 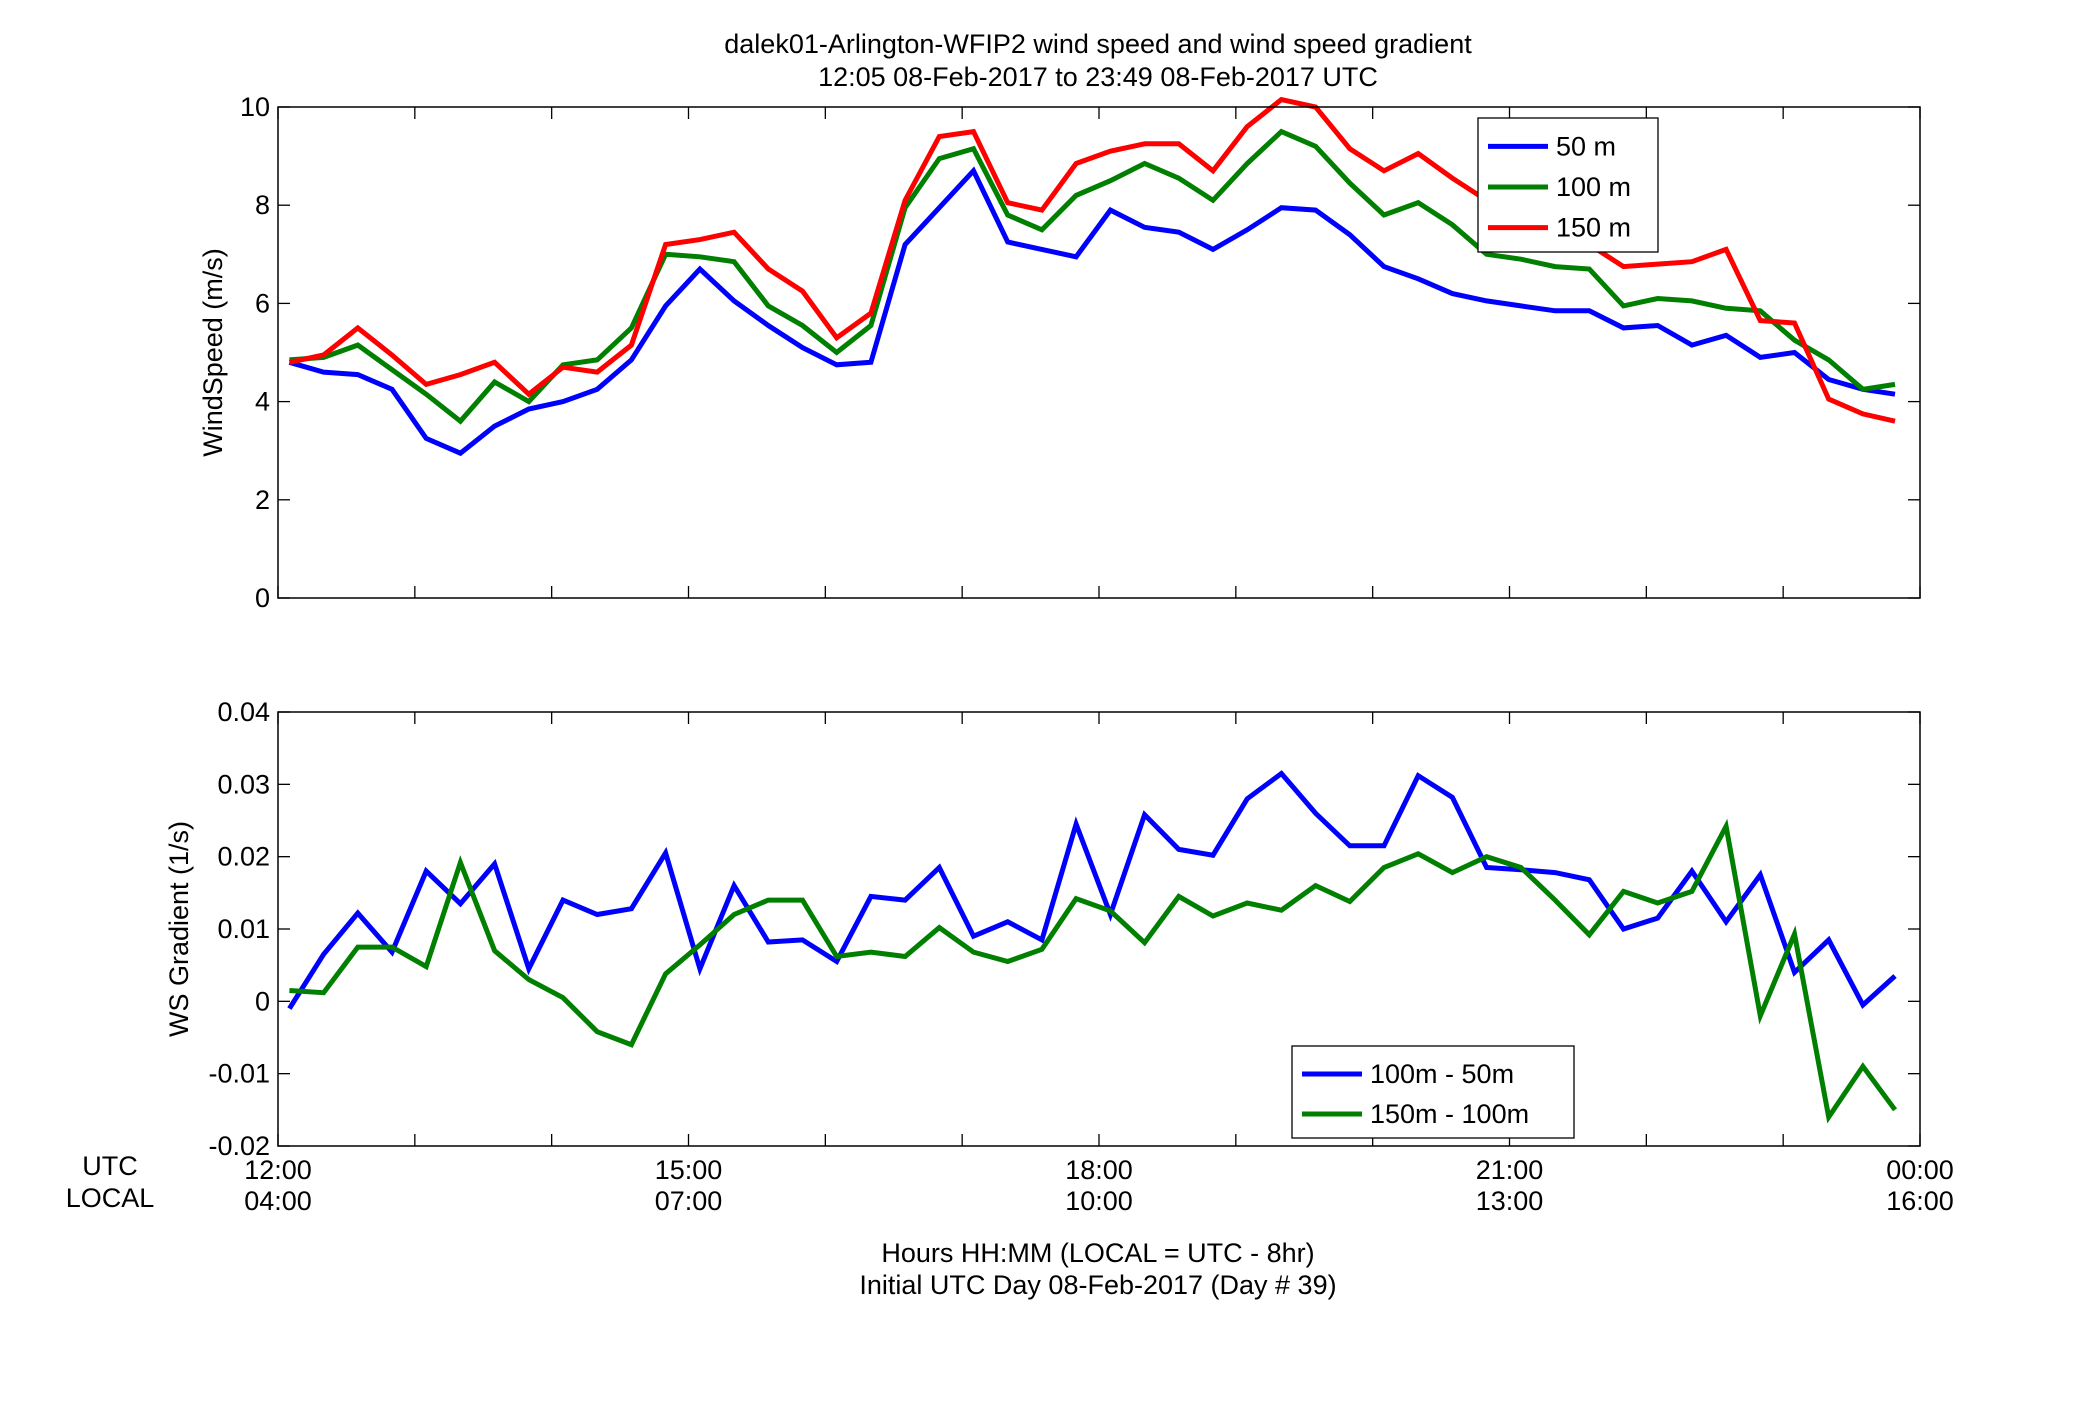 What do you see at coordinates (213, 352) in the screenshot?
I see `y-axis-label: WindSpeed (m/s)` at bounding box center [213, 352].